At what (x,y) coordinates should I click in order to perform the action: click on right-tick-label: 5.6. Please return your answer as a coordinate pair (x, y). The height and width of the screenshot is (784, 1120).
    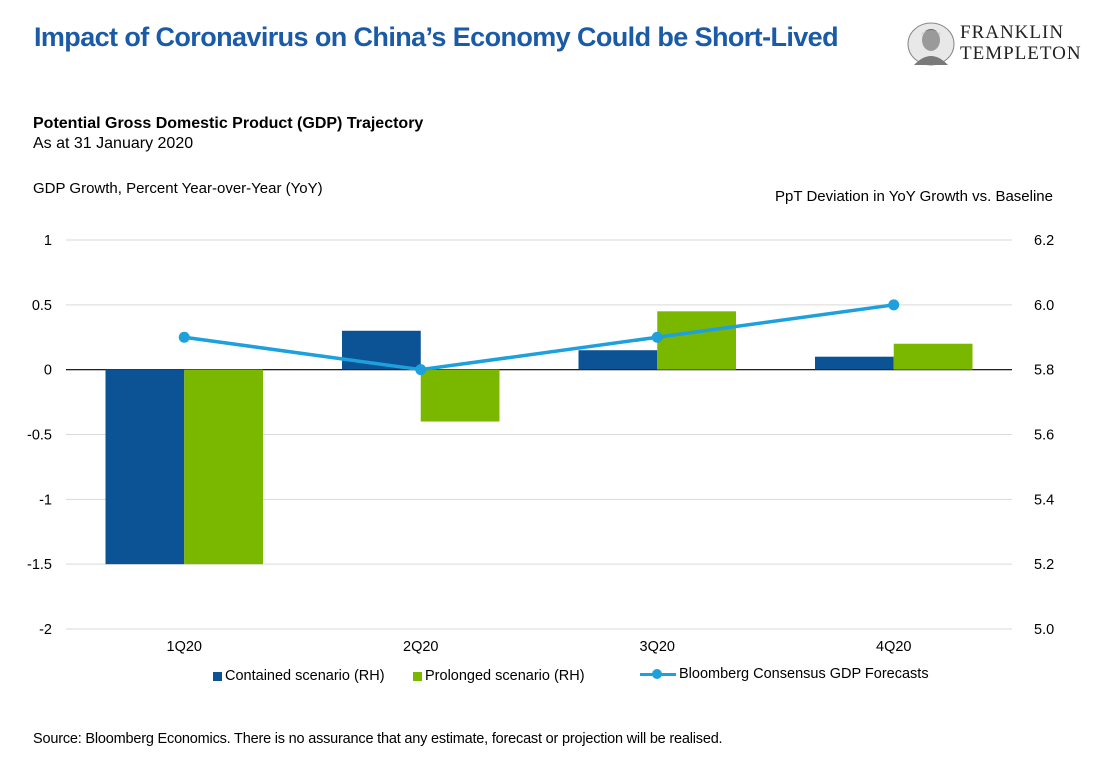
    Looking at the image, I should click on (1044, 436).